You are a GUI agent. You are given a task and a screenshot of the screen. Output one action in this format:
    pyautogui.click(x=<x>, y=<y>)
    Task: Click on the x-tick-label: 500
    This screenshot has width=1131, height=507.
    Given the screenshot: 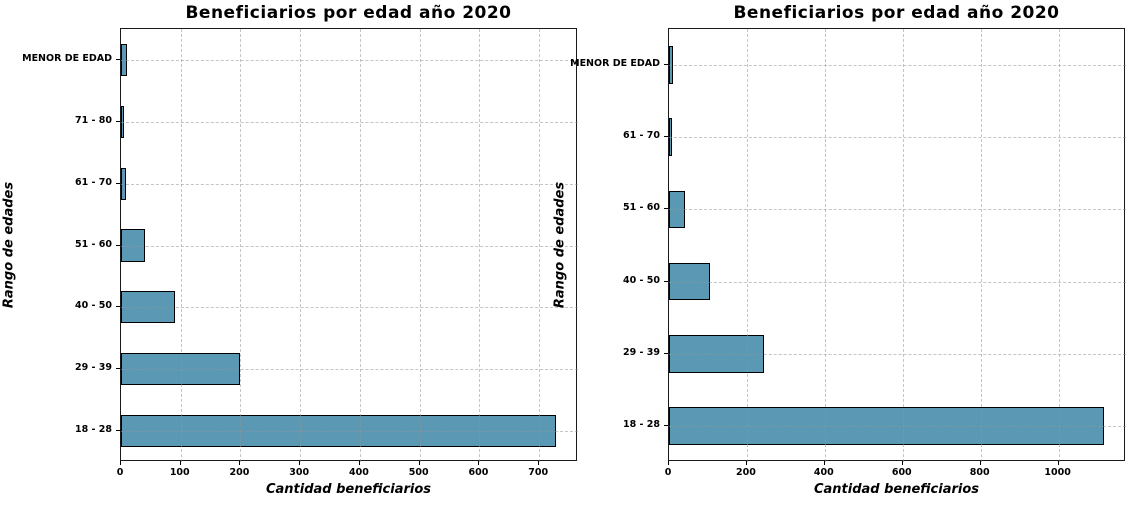 What is the action you would take?
    pyautogui.click(x=418, y=472)
    